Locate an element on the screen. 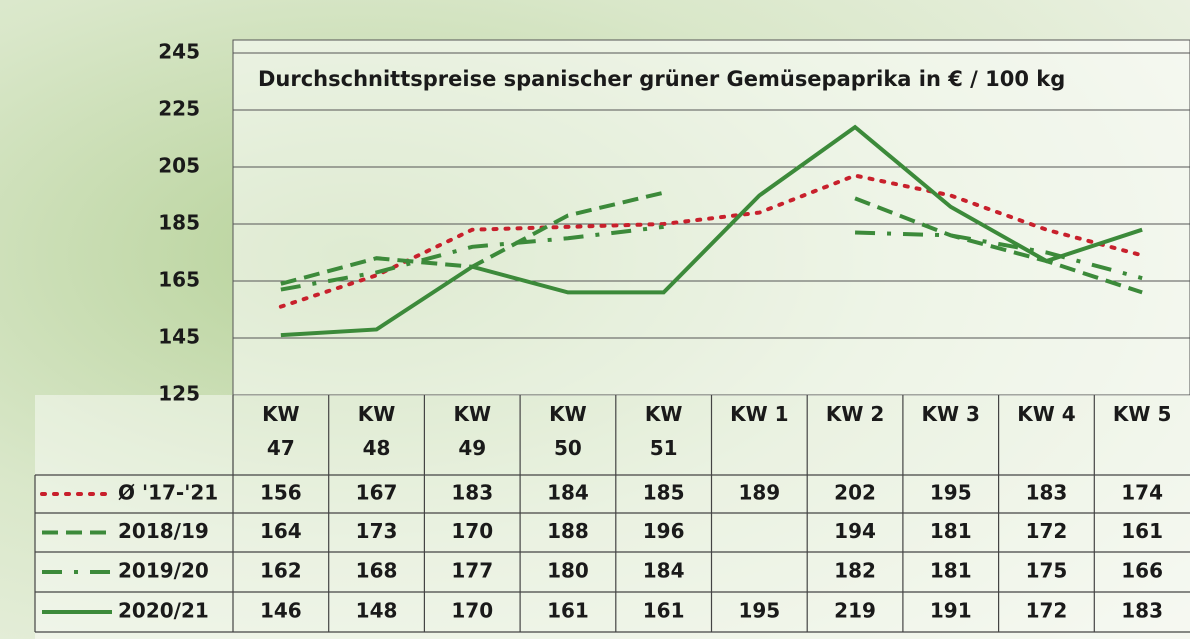 The image size is (1190, 639). y-tick-label: 225 is located at coordinates (179, 109).